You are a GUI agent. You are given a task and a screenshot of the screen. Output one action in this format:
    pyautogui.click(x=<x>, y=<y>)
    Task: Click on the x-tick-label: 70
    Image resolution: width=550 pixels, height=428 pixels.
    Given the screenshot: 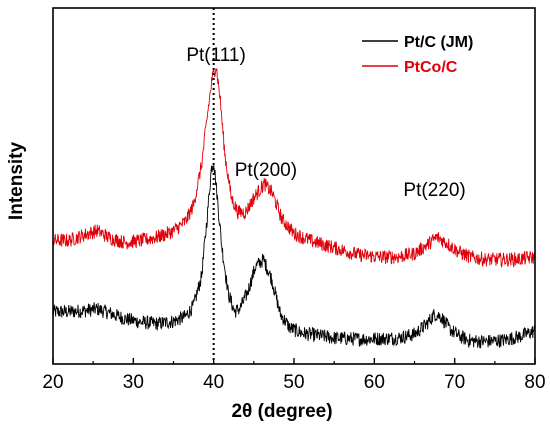 What is the action you would take?
    pyautogui.click(x=454, y=382)
    